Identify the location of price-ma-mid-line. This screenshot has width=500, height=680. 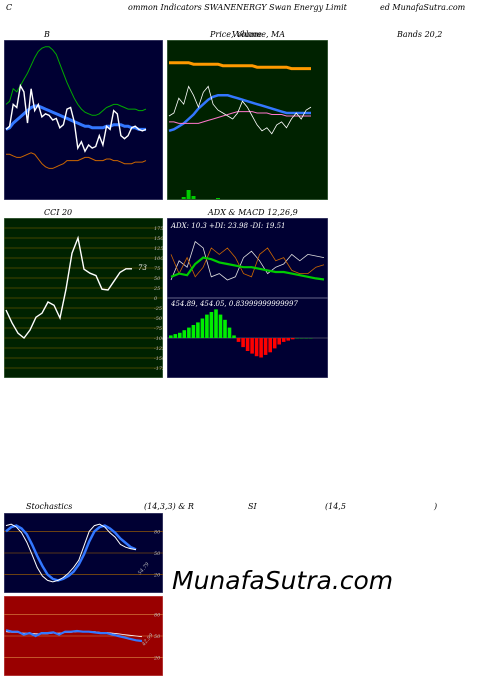
(239, 113).